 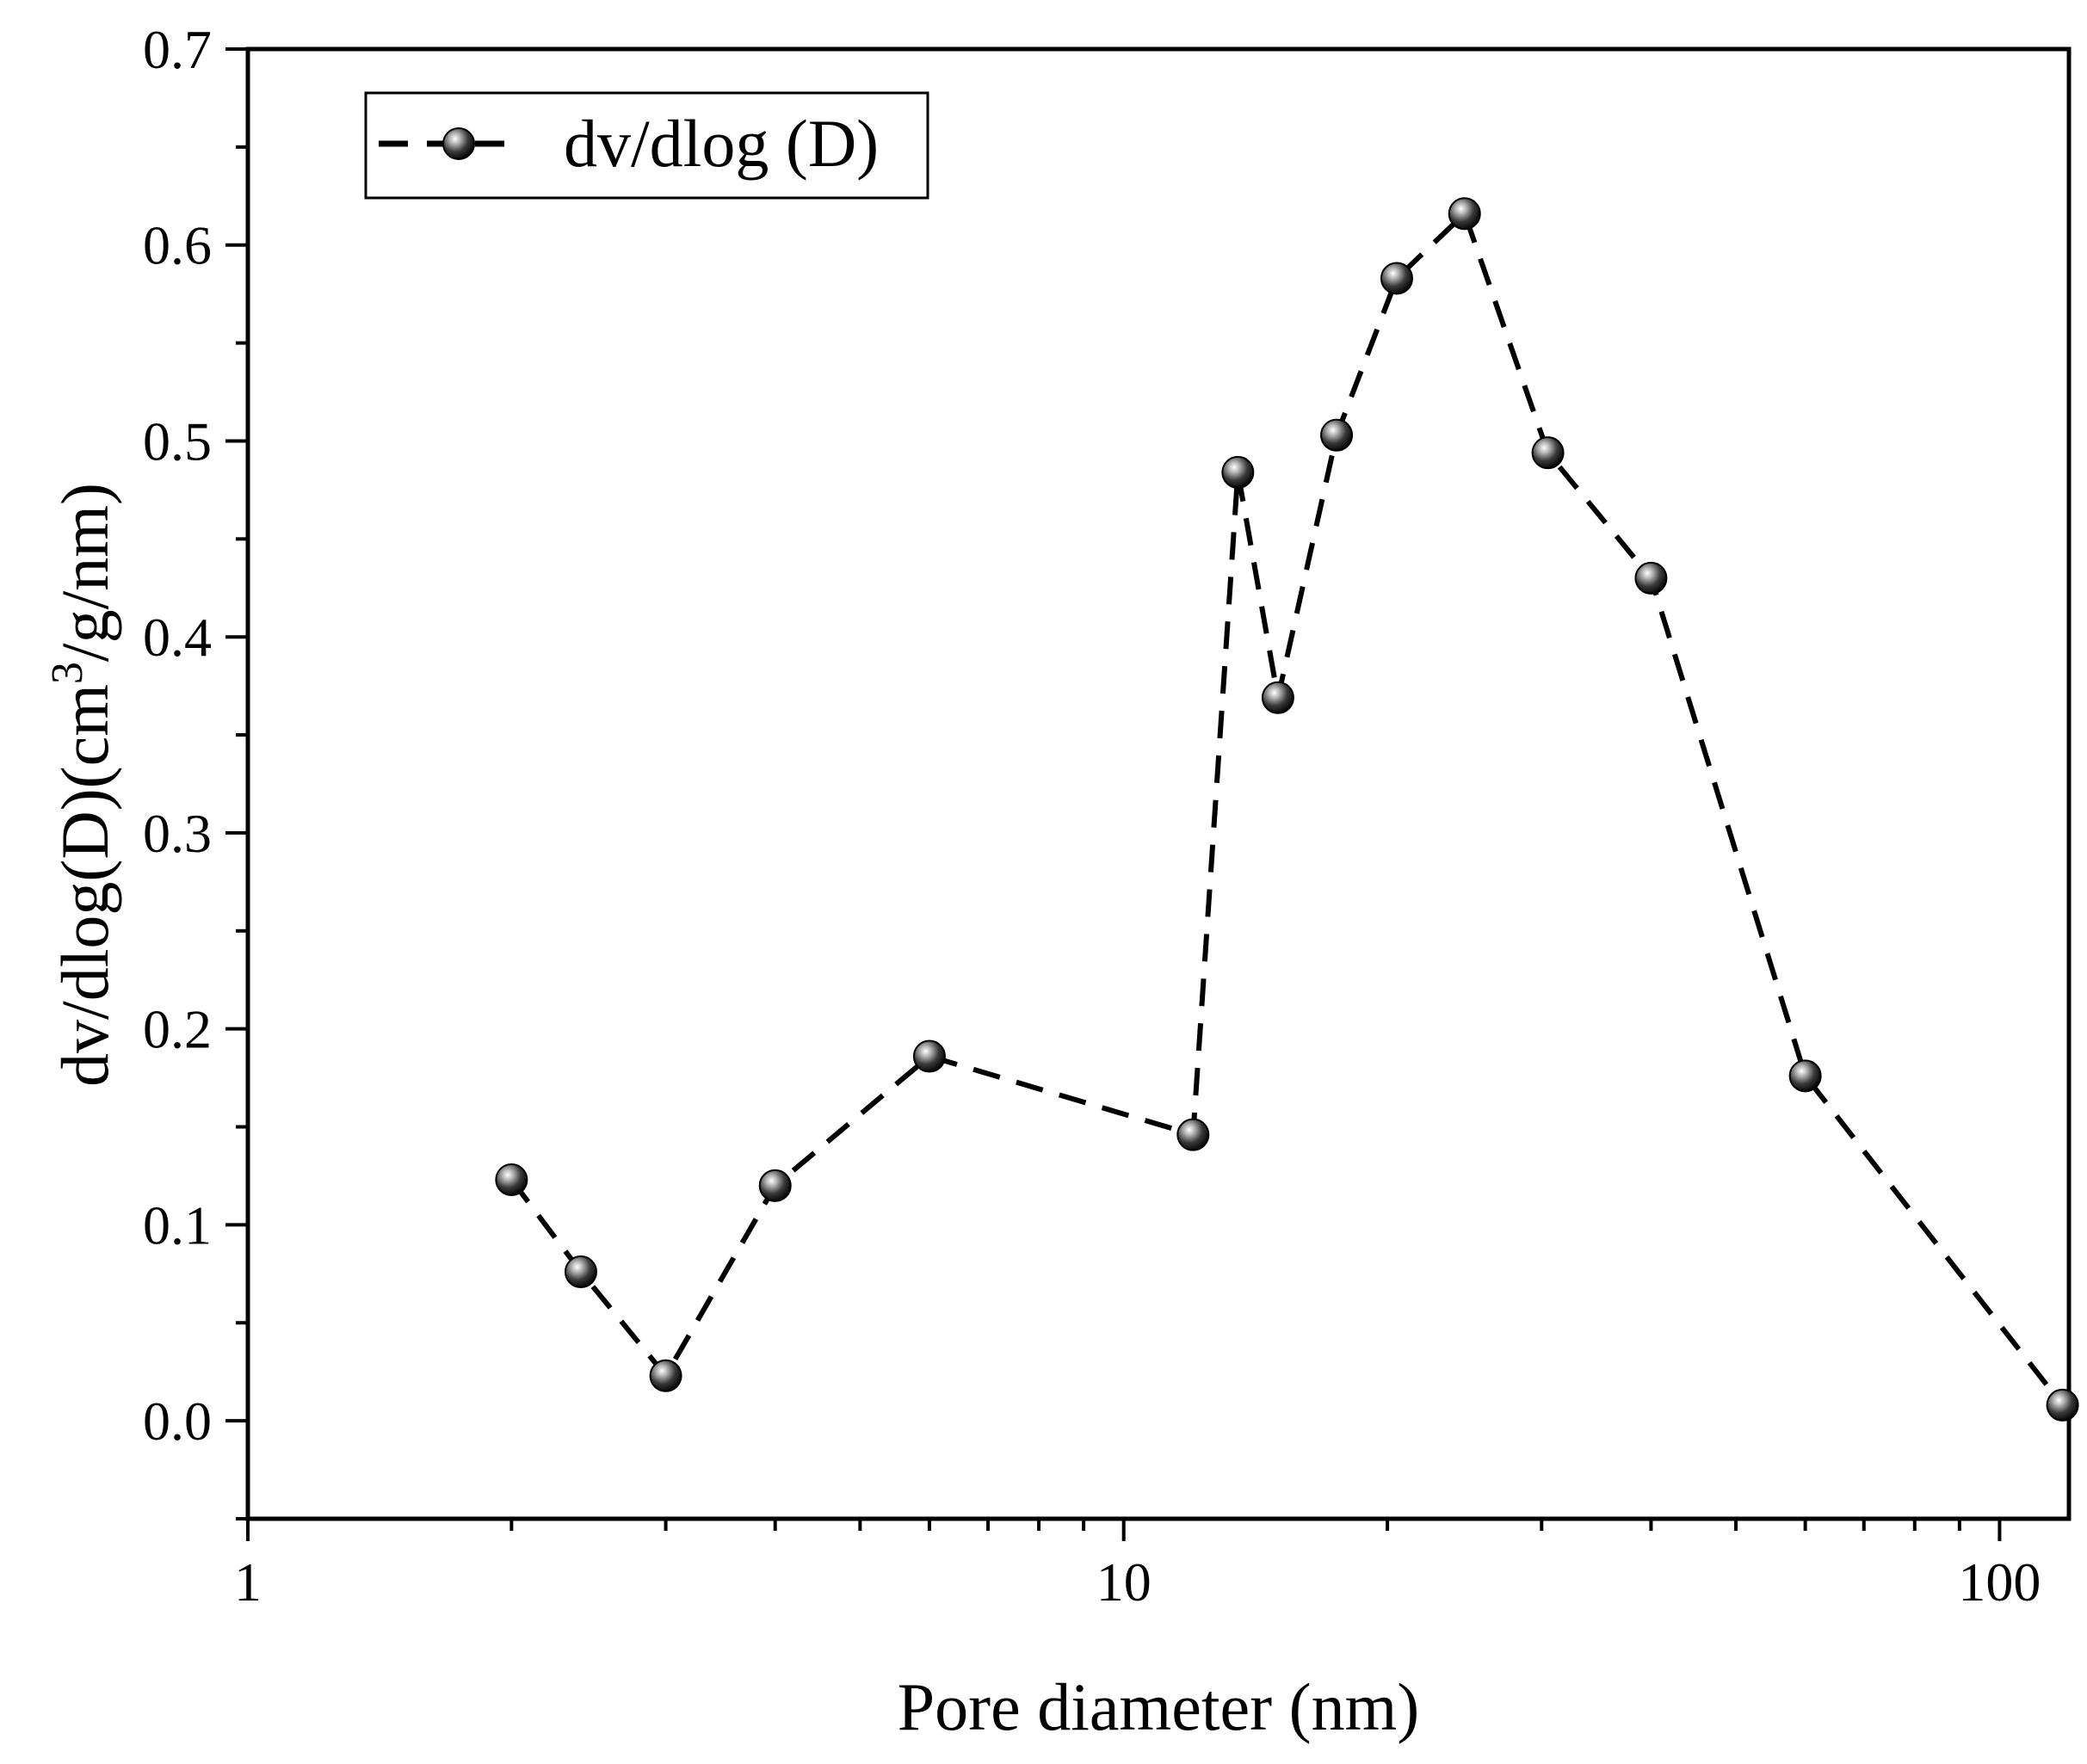 What do you see at coordinates (177, 1029) in the screenshot?
I see `y-tick-label: 0.2` at bounding box center [177, 1029].